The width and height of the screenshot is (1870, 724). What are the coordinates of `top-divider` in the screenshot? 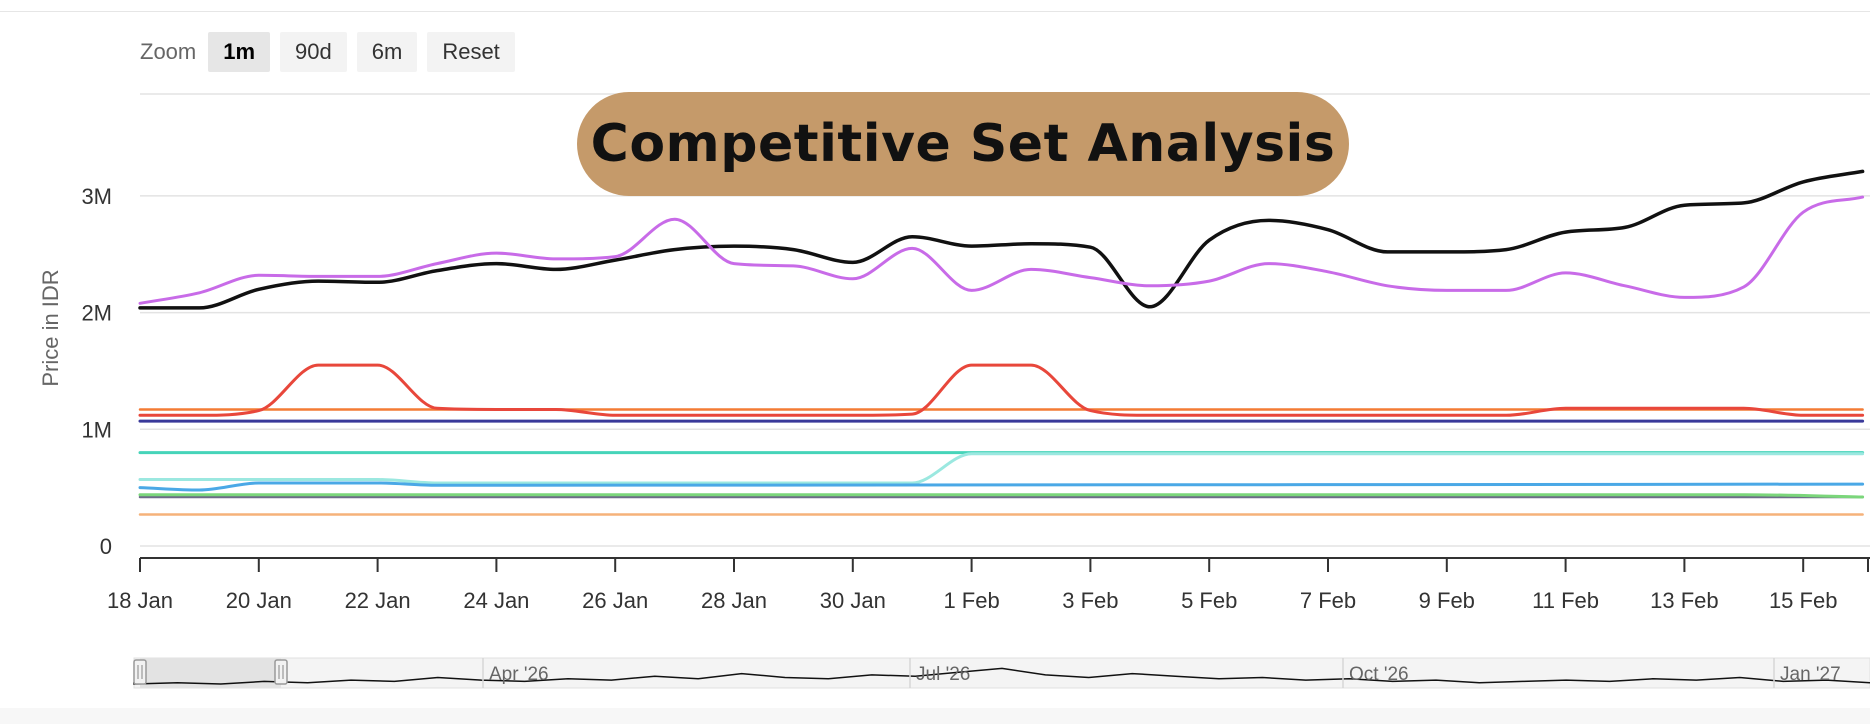 It's located at (935, 11).